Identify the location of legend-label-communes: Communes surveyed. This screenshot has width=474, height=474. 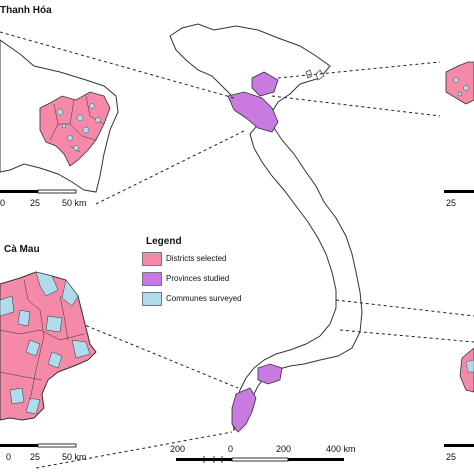
(204, 298).